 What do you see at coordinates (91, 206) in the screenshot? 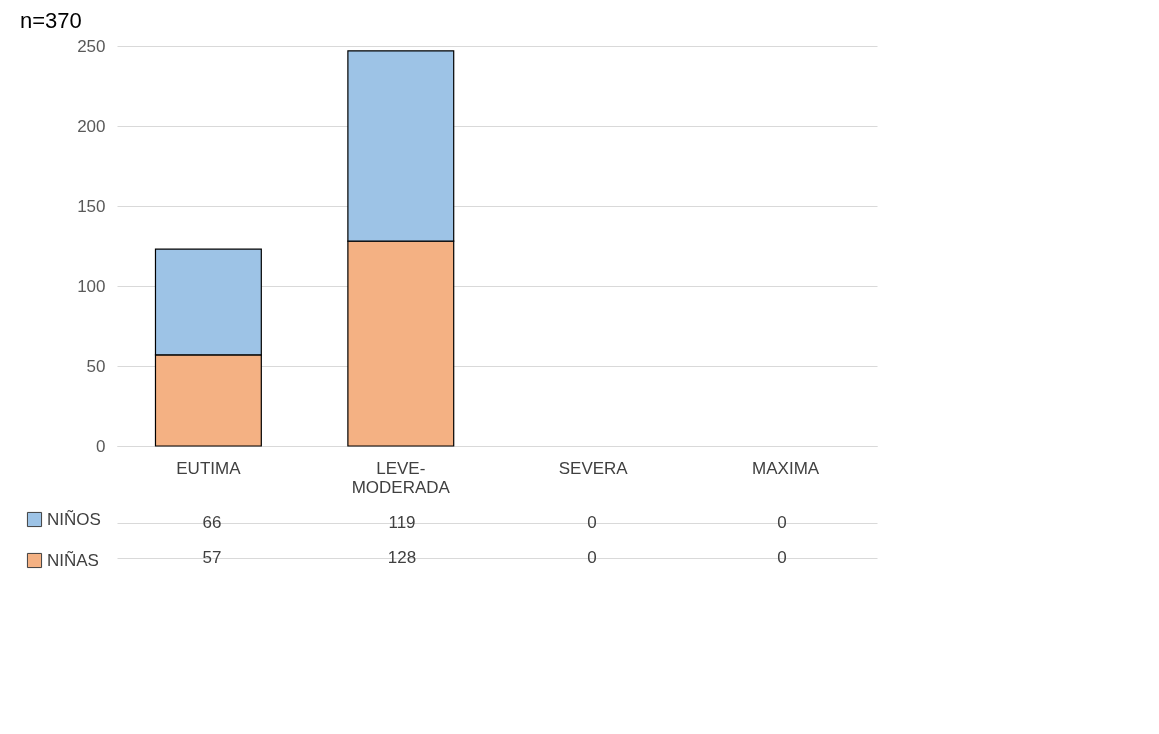
I see `y-tick-label: 150` at bounding box center [91, 206].